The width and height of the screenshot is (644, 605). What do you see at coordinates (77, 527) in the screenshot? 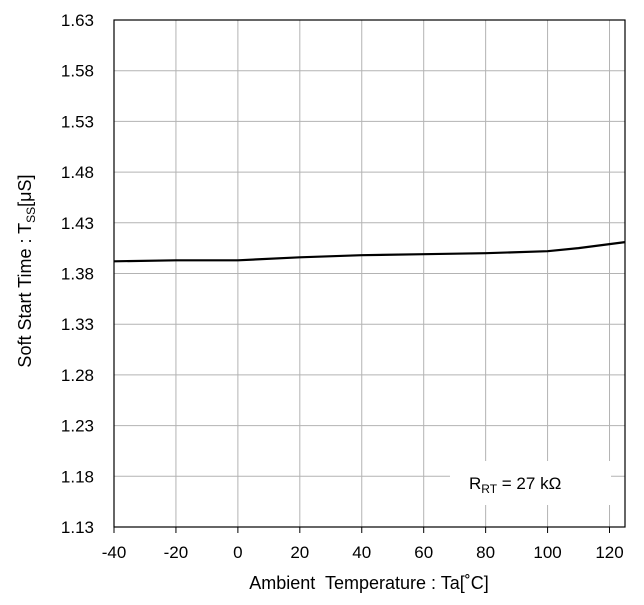
I see `y-tick-label: 1.13` at bounding box center [77, 527].